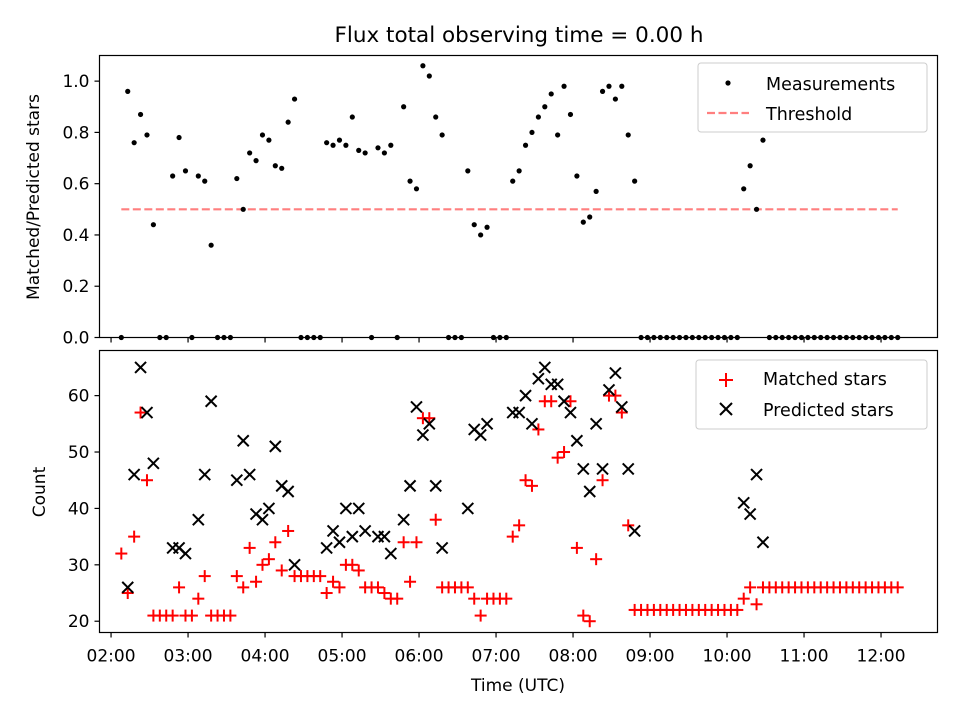 The width and height of the screenshot is (960, 720). I want to click on count-x-tick-label: 02:00, so click(111, 657).